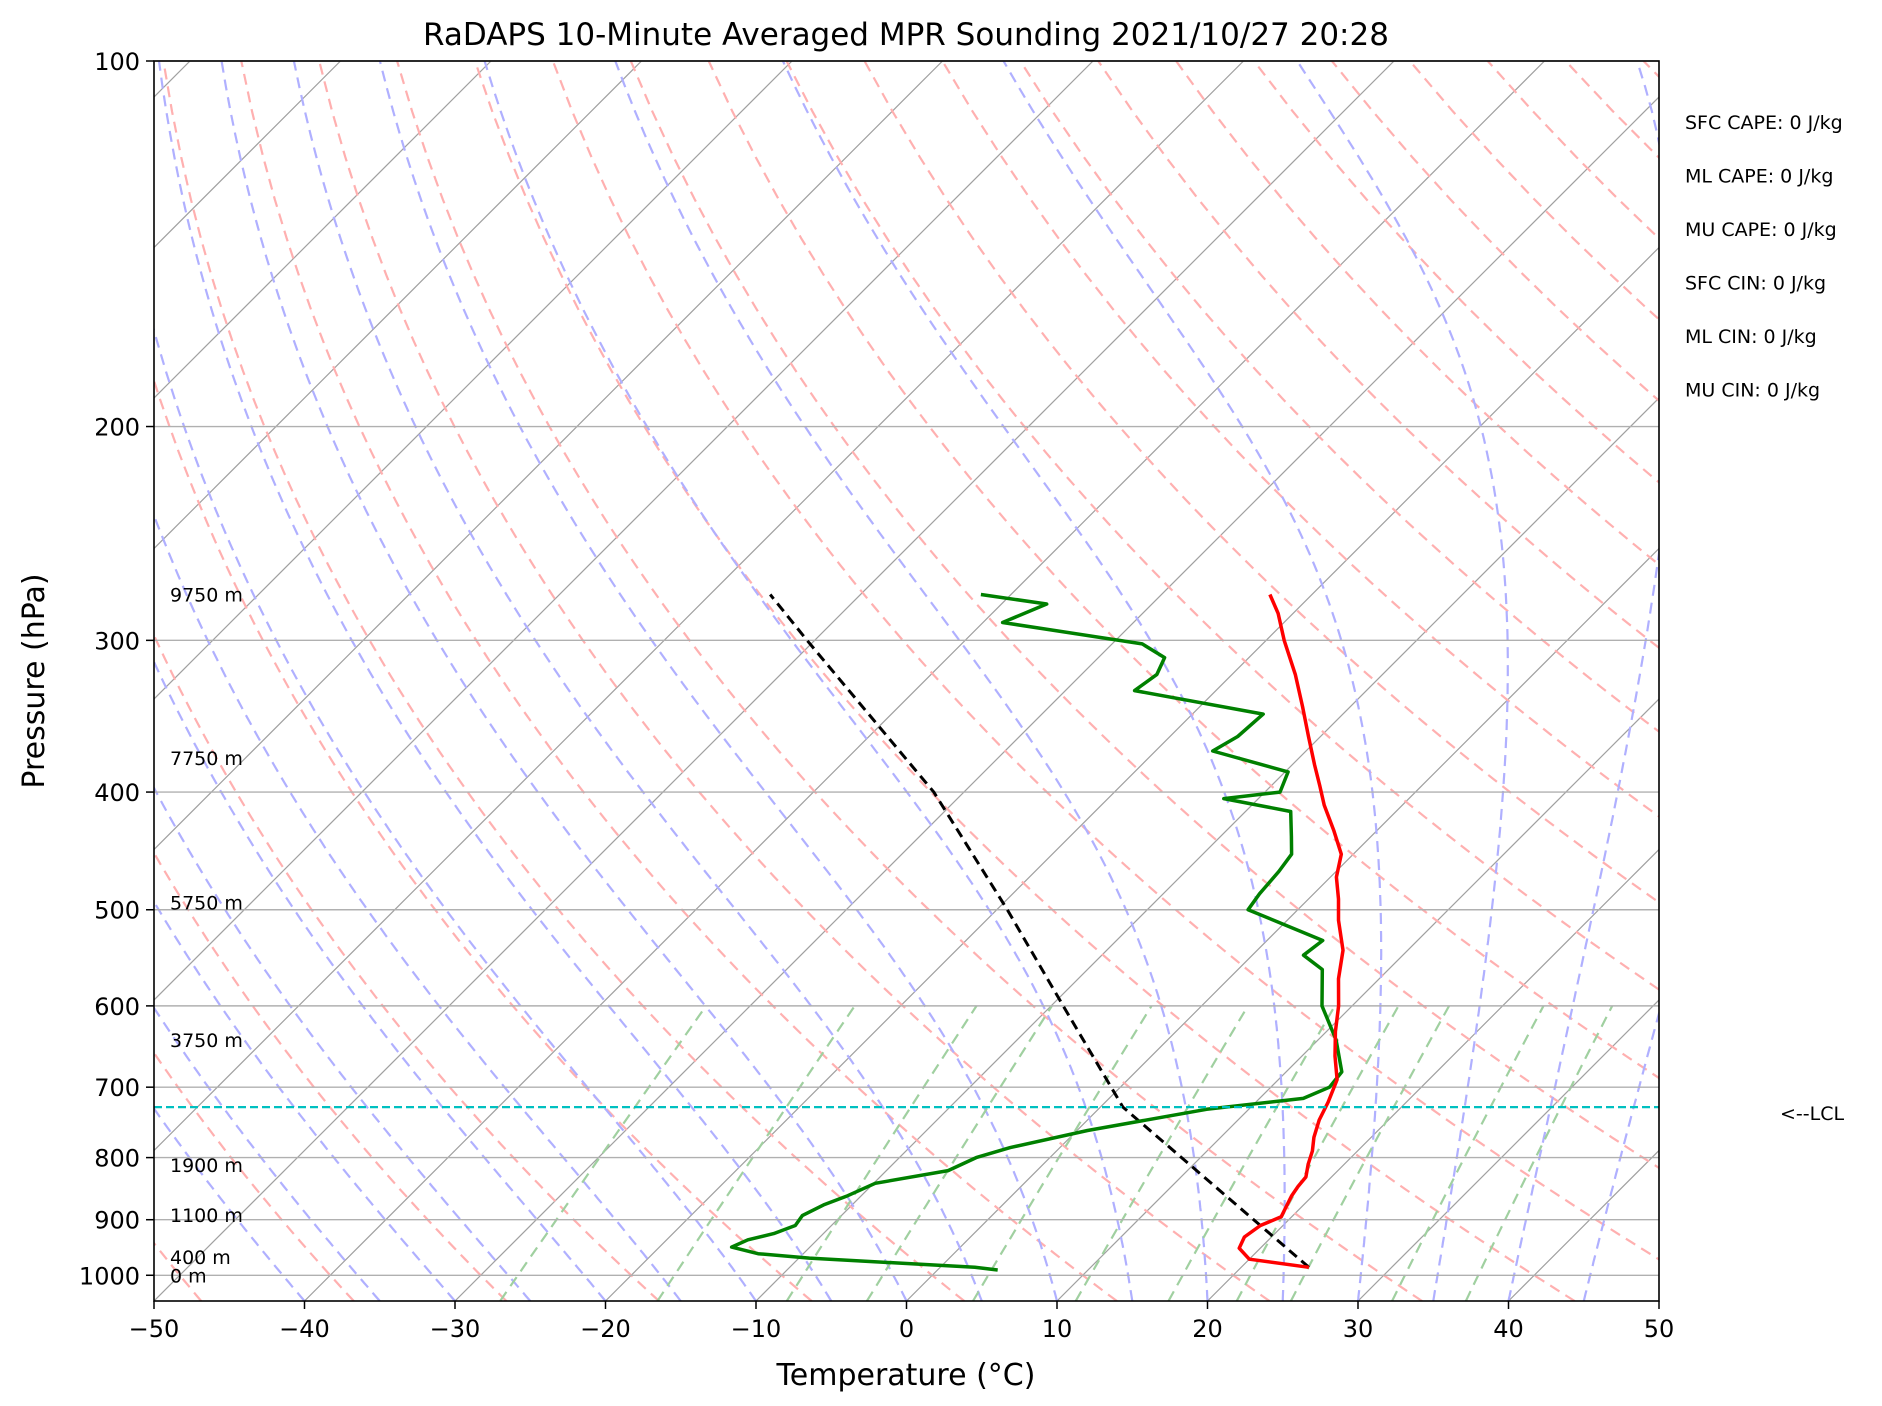 Image resolution: width=1882 pixels, height=1406 pixels. What do you see at coordinates (906, 1329) in the screenshot?
I see `x-tick-label: 0` at bounding box center [906, 1329].